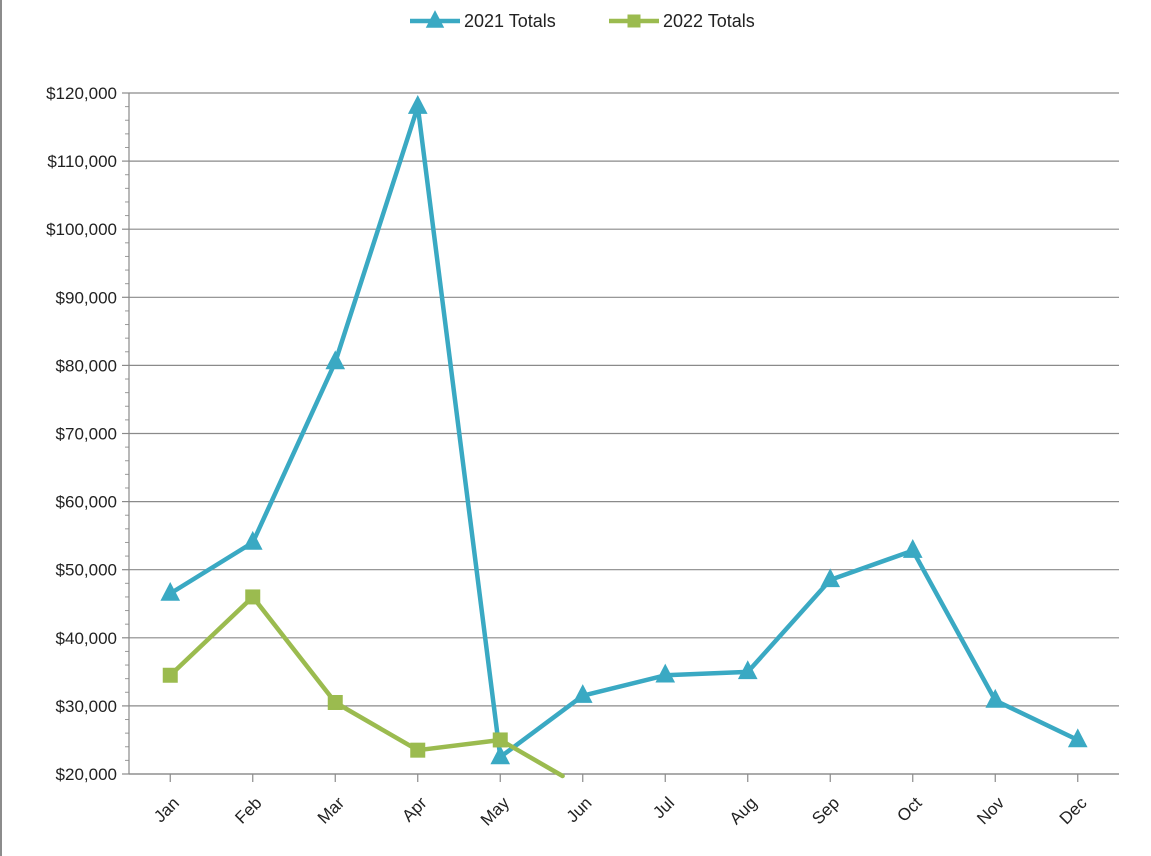 This screenshot has height=856, width=1151. I want to click on x-tick-label: Sep, so click(825, 810).